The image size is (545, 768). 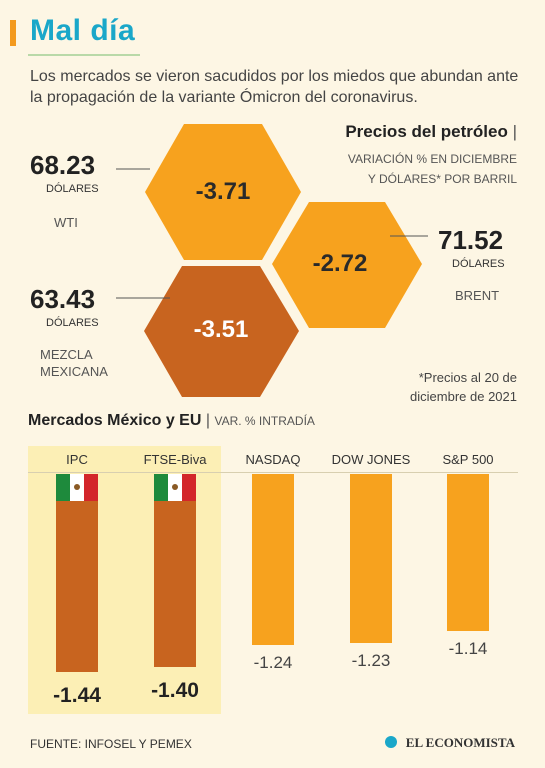 What do you see at coordinates (371, 661) in the screenshot?
I see `value-label-dow-jones: -1.23` at bounding box center [371, 661].